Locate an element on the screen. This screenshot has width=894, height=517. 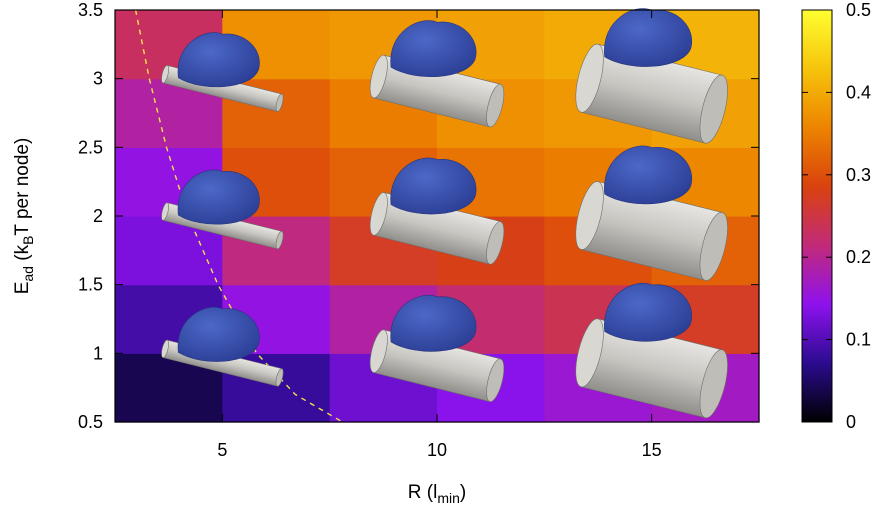
y-tick-label: 1.5 is located at coordinates (90, 285).